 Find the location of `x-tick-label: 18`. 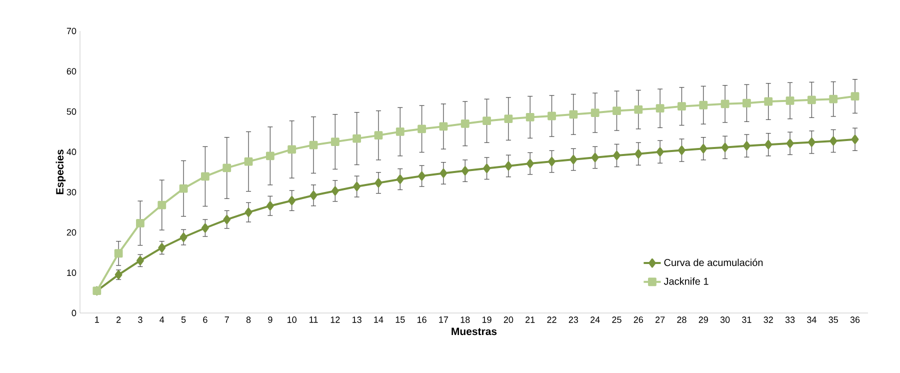

x-tick-label: 18 is located at coordinates (465, 319).